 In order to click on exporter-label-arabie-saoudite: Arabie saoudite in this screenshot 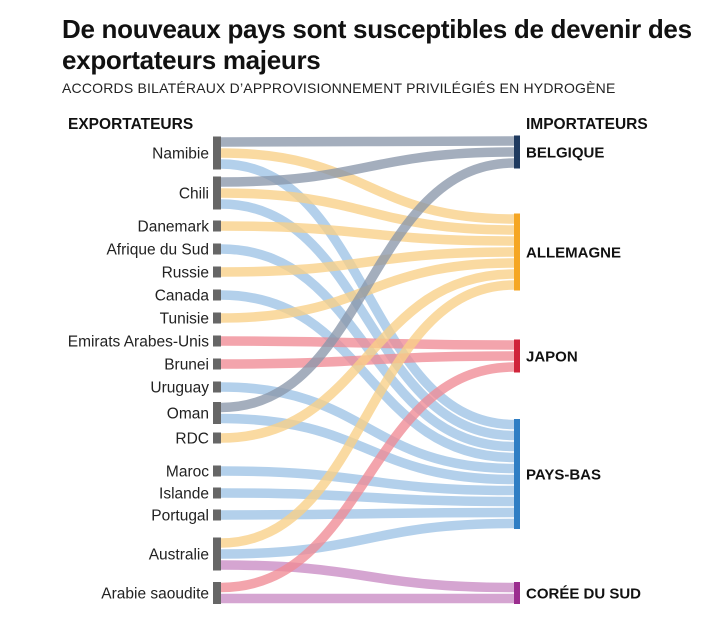, I will do `click(155, 594)`.